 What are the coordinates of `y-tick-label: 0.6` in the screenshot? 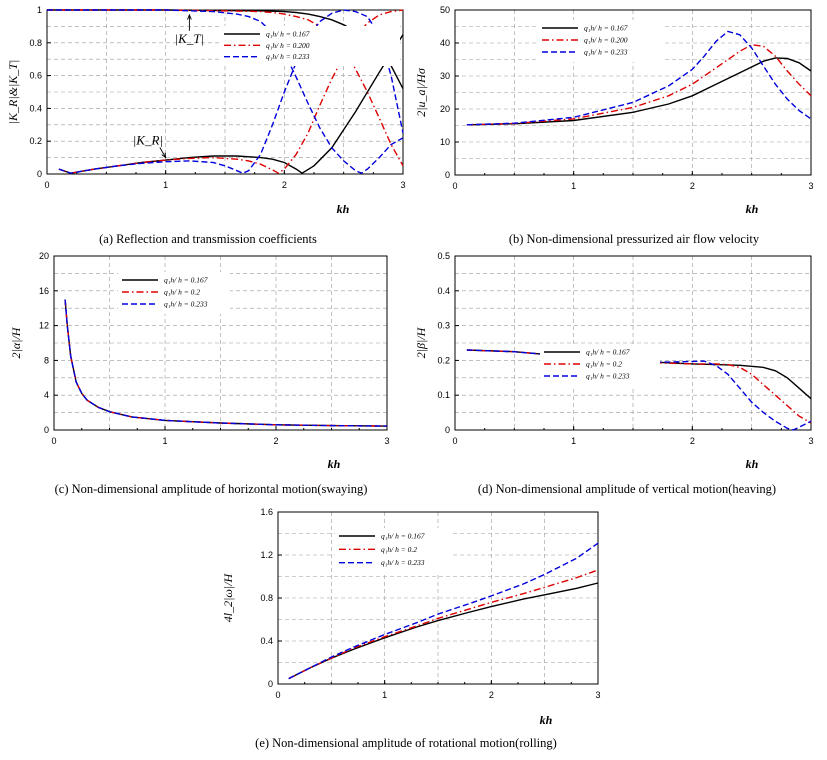 It's located at (35, 76).